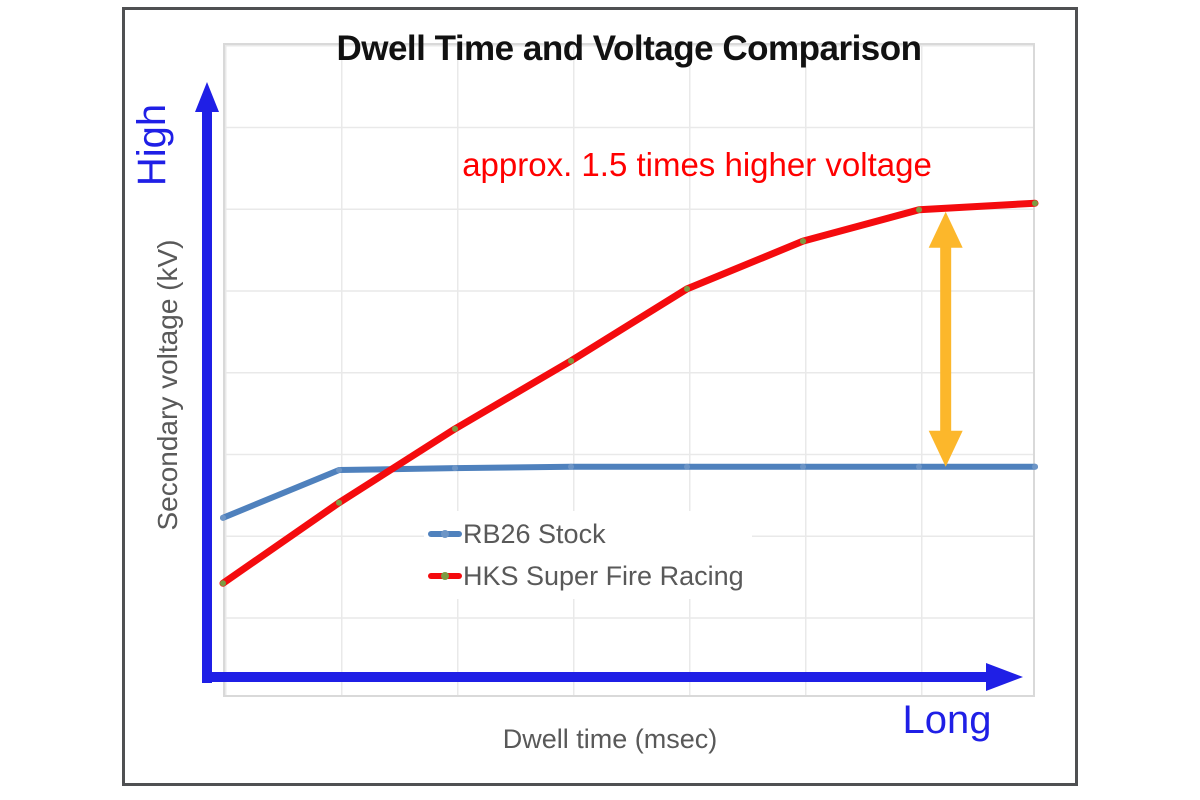 The width and height of the screenshot is (1200, 800). What do you see at coordinates (629, 48) in the screenshot?
I see `chart-title: Dwell Time and Voltage Comparison` at bounding box center [629, 48].